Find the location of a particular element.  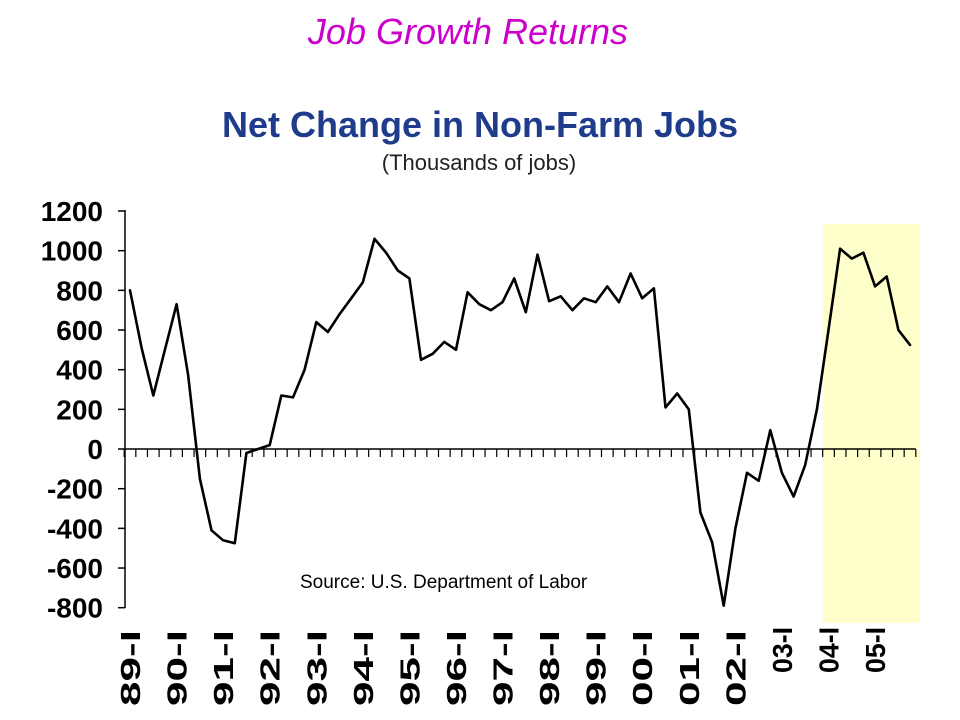

chart-title: Net Change in Non-Farm Jobs is located at coordinates (480, 124).